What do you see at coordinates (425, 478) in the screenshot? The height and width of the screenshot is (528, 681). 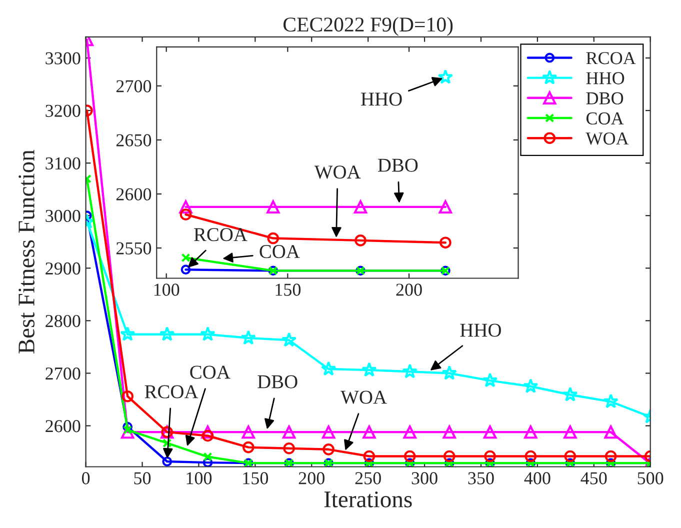 I see `x-tick-label: 300` at bounding box center [425, 478].